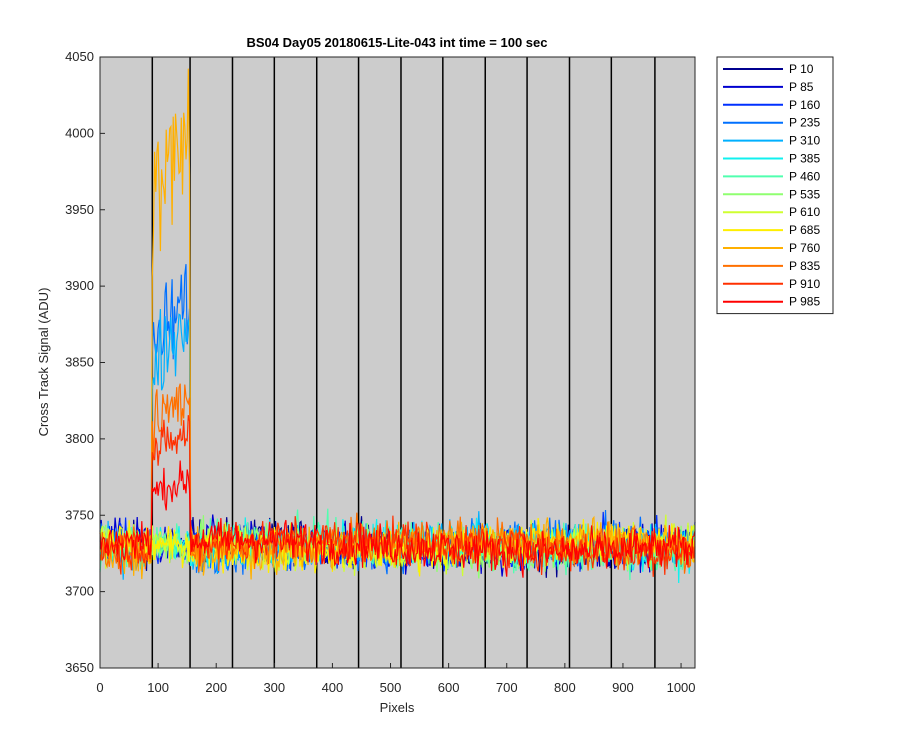  I want to click on legend-label: P 610, so click(804, 212).